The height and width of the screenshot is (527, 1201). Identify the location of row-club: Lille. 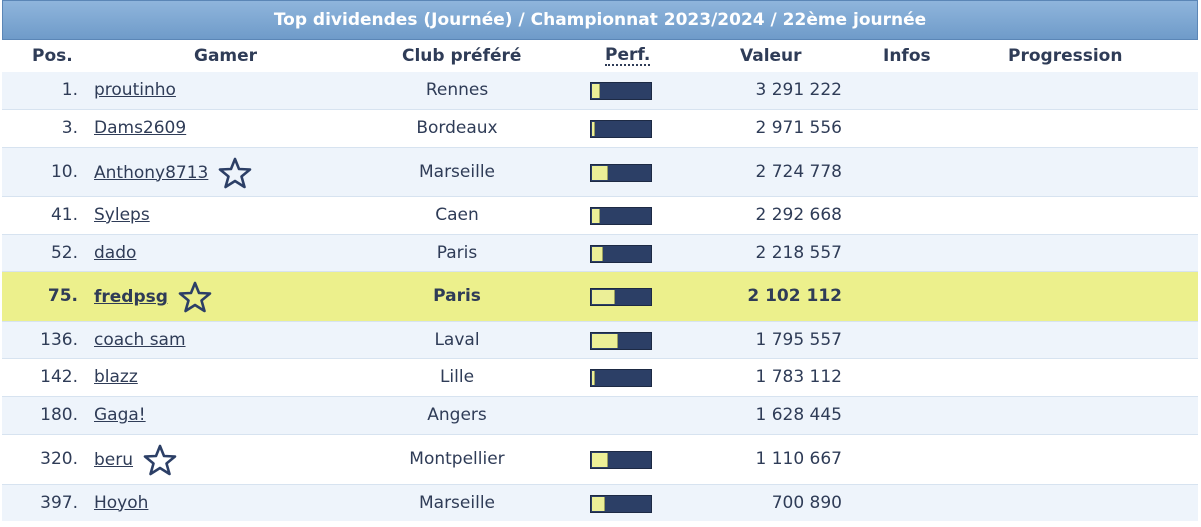
(457, 377).